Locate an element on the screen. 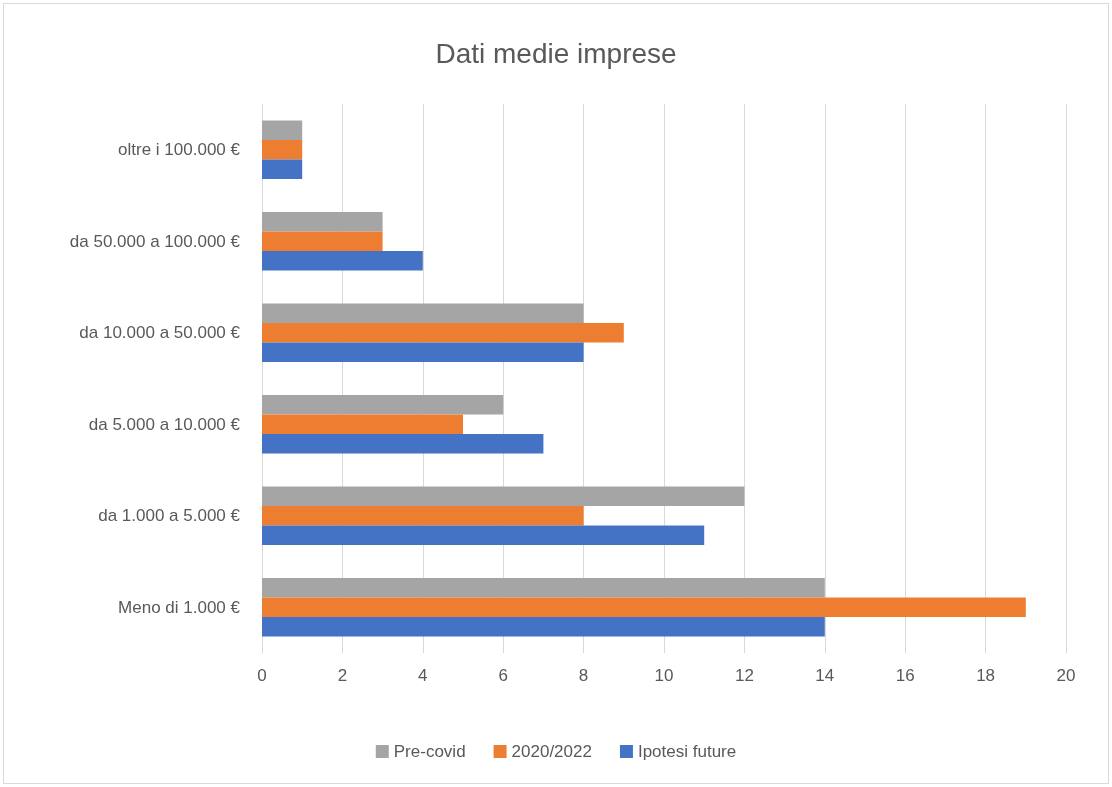  y-tick-label: da 1.000 a 5.000 € is located at coordinates (169, 516).